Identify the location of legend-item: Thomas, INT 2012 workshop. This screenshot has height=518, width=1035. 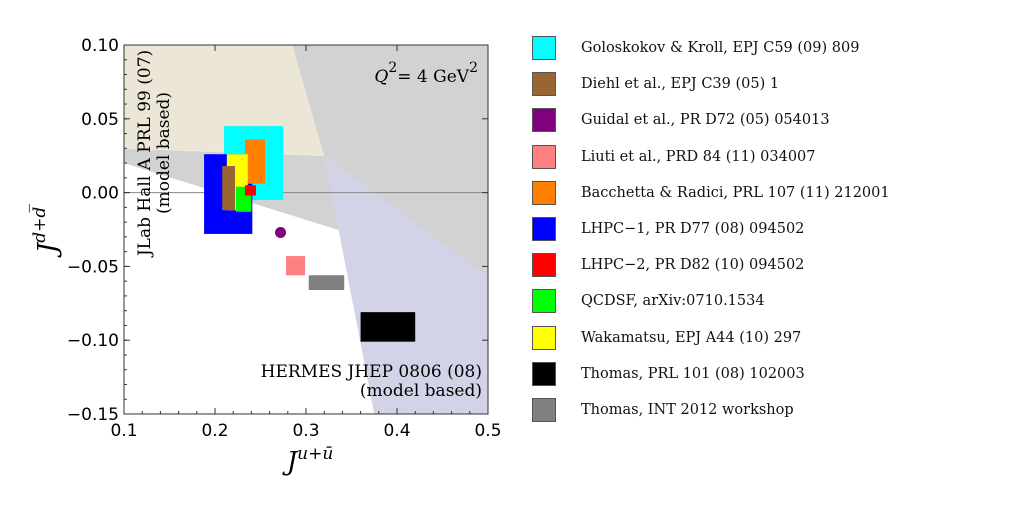
(663, 410).